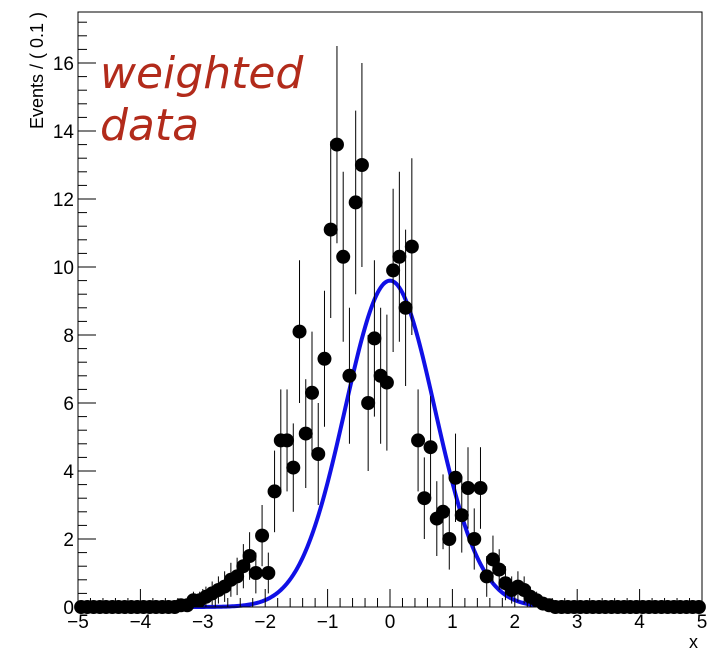 Image resolution: width=717 pixels, height=652 pixels. Describe the element at coordinates (141, 622) in the screenshot. I see `x-tick-label: −4` at that location.